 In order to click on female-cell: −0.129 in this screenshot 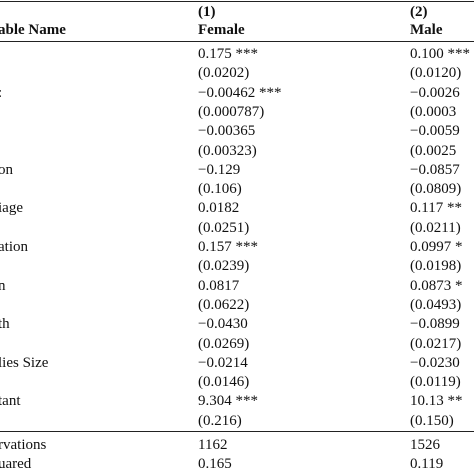, I will do `click(219, 170)`.